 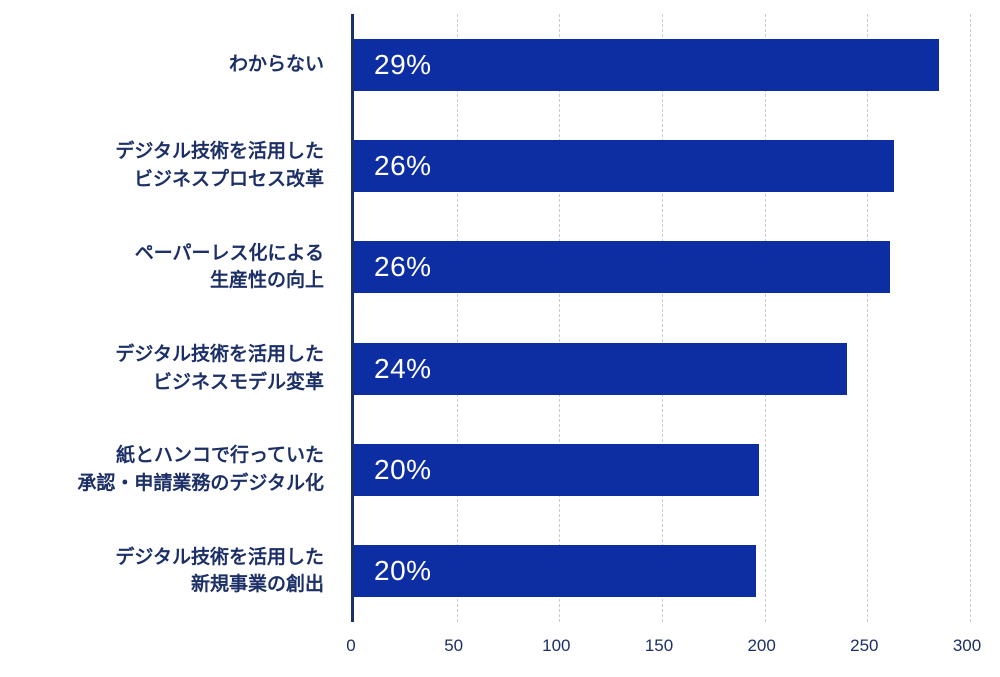 I want to click on category-label-line: ペーパーレス化による, so click(x=229, y=253).